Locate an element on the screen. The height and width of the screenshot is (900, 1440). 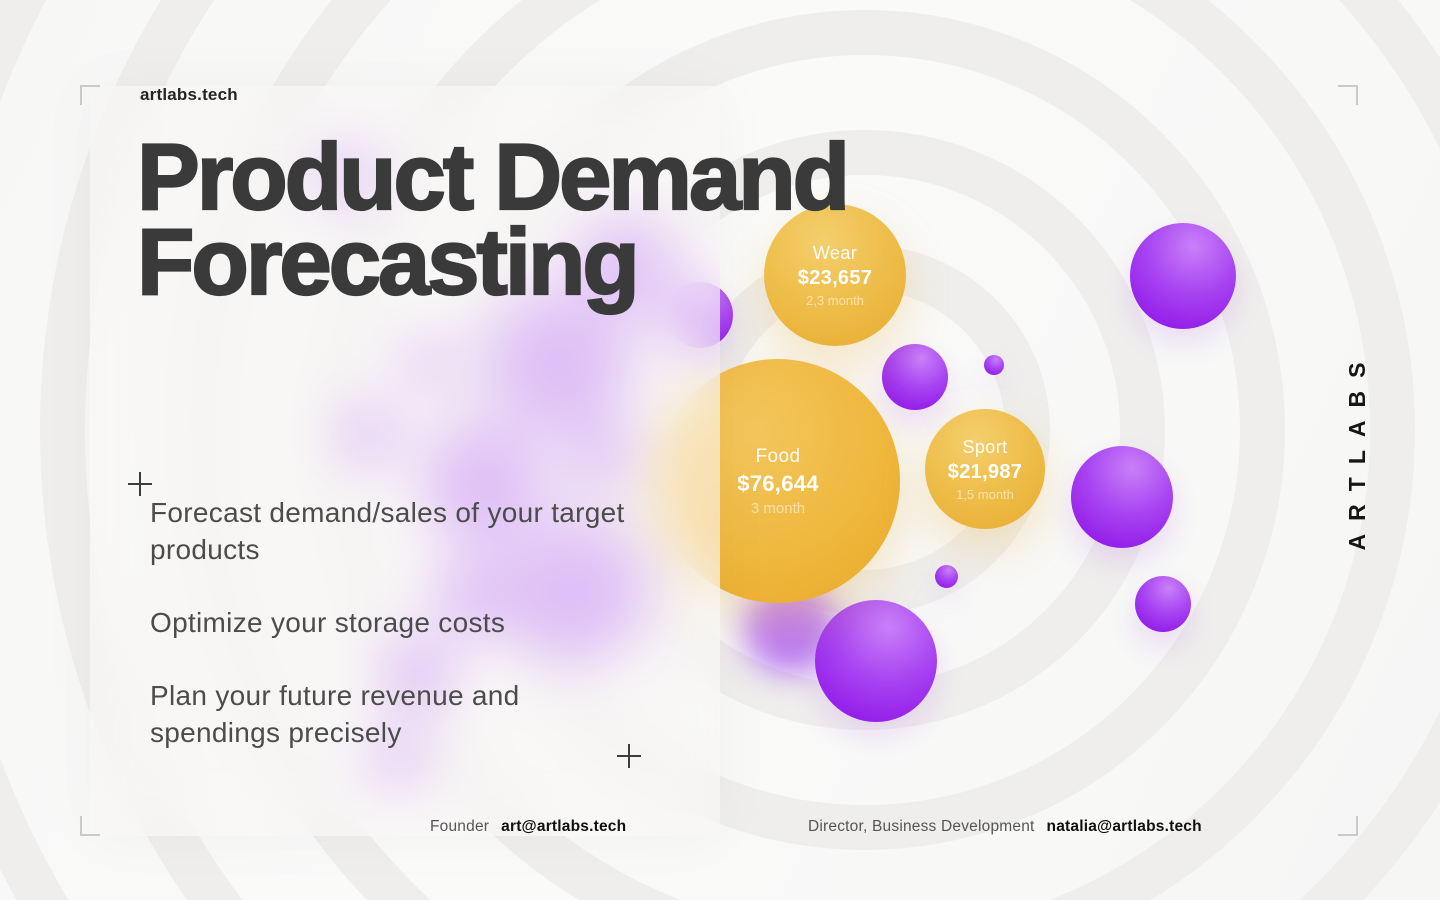
bubble-duration: 2,3 month is located at coordinates (835, 300).